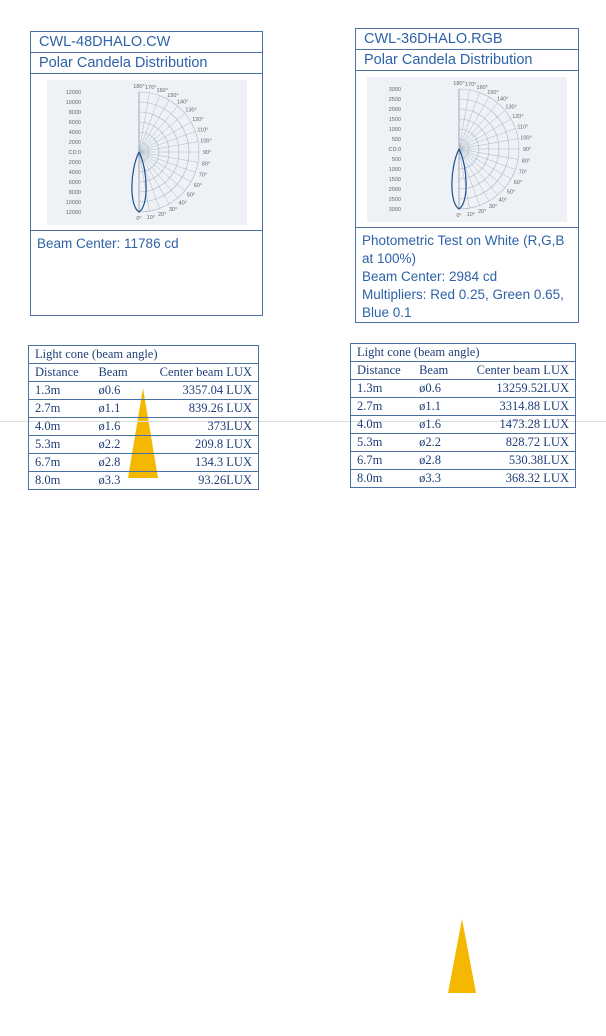 The height and width of the screenshot is (1036, 606). What do you see at coordinates (303, 421) in the screenshot?
I see `divider` at bounding box center [303, 421].